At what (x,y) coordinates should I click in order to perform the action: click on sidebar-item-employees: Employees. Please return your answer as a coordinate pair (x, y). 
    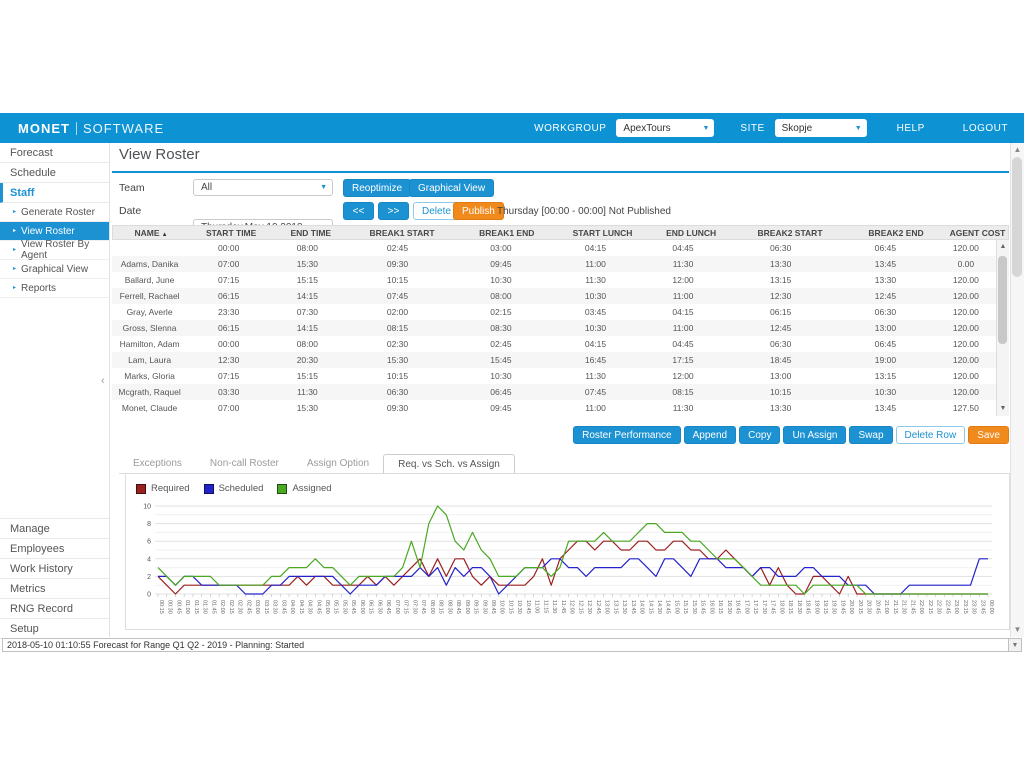
    Looking at the image, I should click on (54, 549).